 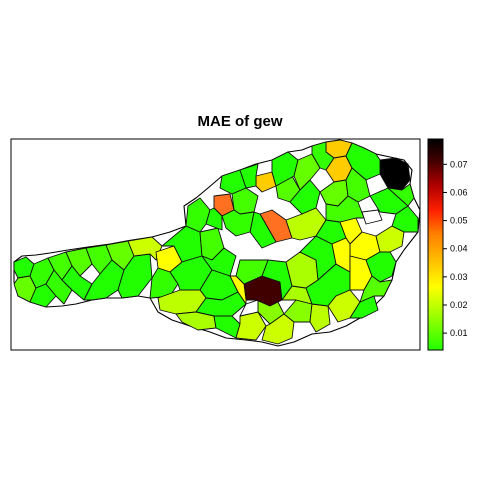 What do you see at coordinates (459, 221) in the screenshot?
I see `legend-tick-label: 0.05` at bounding box center [459, 221].